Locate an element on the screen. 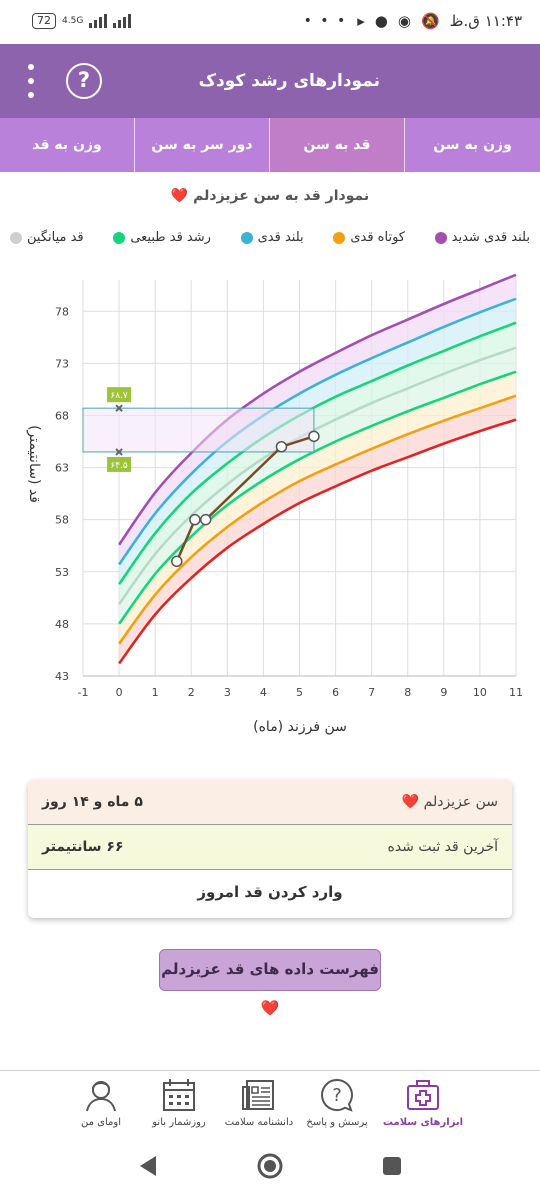 Image resolution: width=540 pixels, height=1200 pixels. y-tick-label: 58 is located at coordinates (62, 520).